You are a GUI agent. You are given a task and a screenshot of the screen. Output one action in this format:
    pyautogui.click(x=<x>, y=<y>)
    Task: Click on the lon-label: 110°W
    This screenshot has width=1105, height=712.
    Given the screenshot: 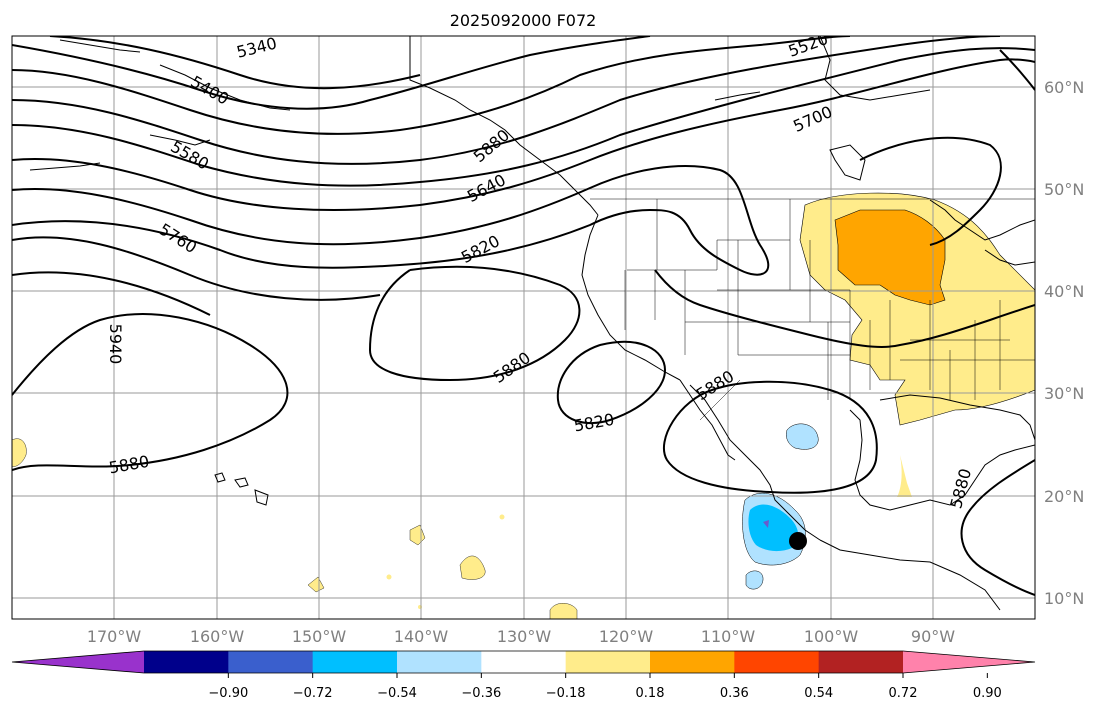 What is the action you would take?
    pyautogui.click(x=728, y=636)
    